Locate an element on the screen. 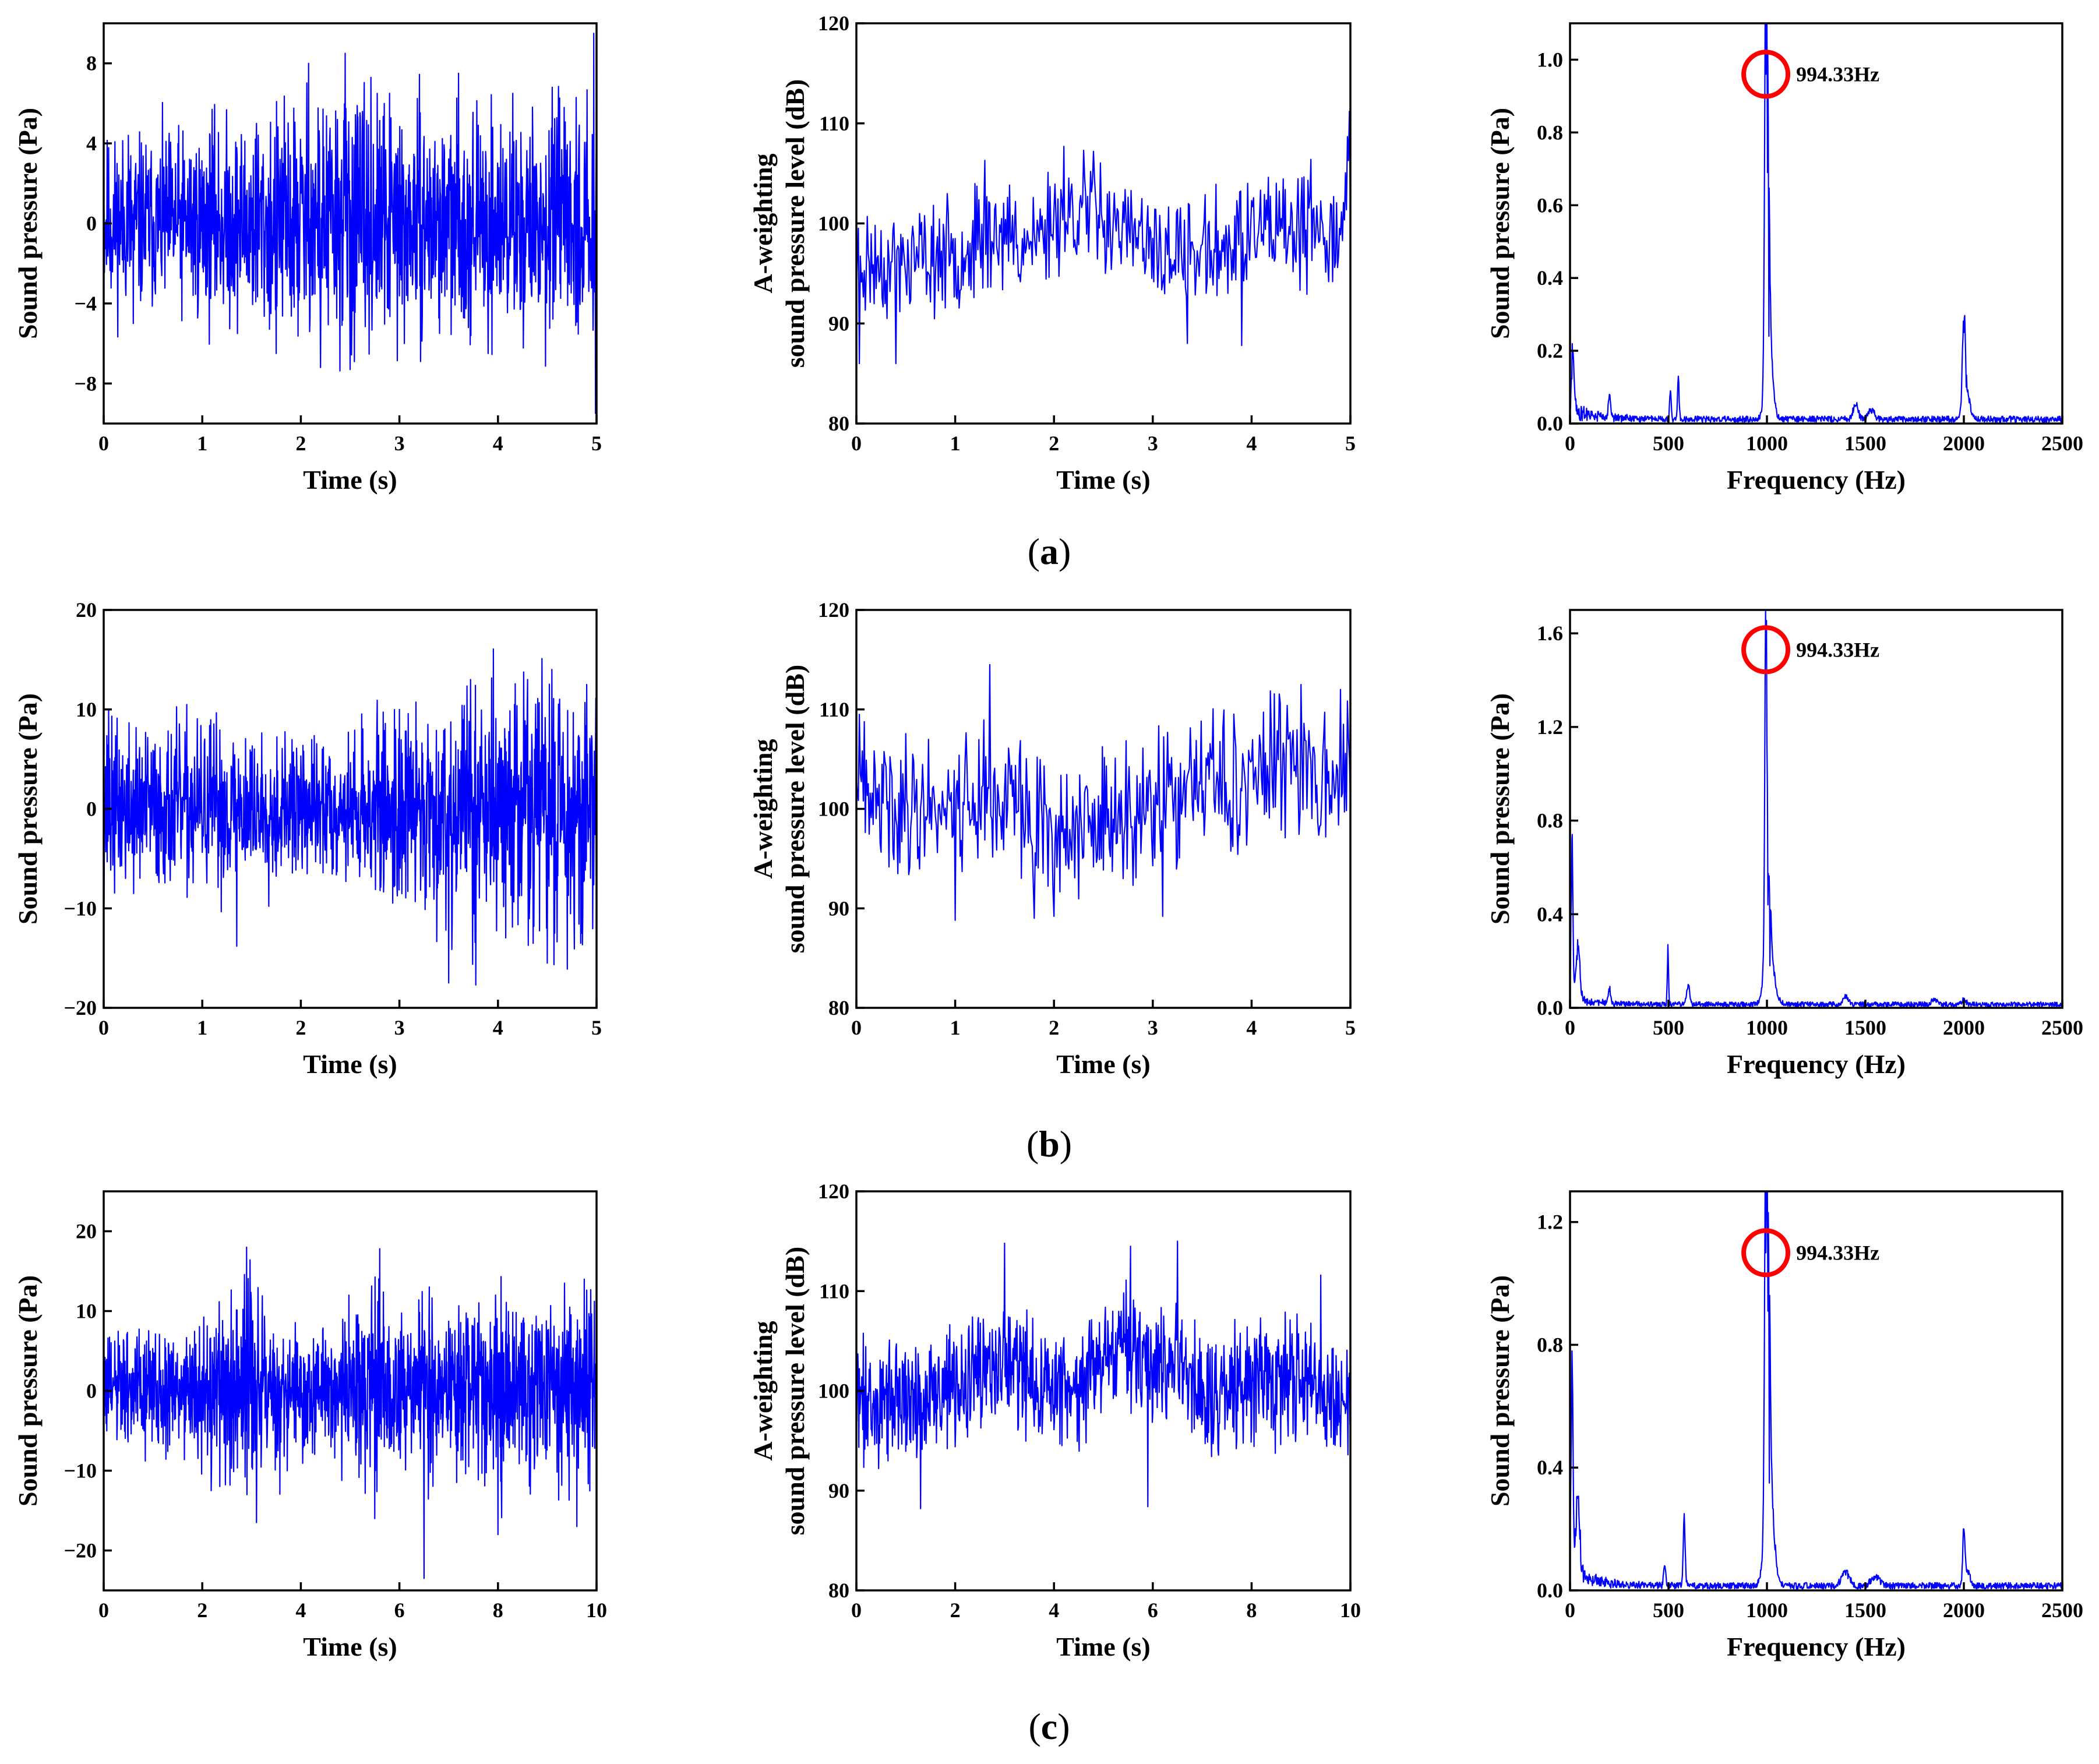  y-tick-label-c2-0: 80 is located at coordinates (839, 1590).